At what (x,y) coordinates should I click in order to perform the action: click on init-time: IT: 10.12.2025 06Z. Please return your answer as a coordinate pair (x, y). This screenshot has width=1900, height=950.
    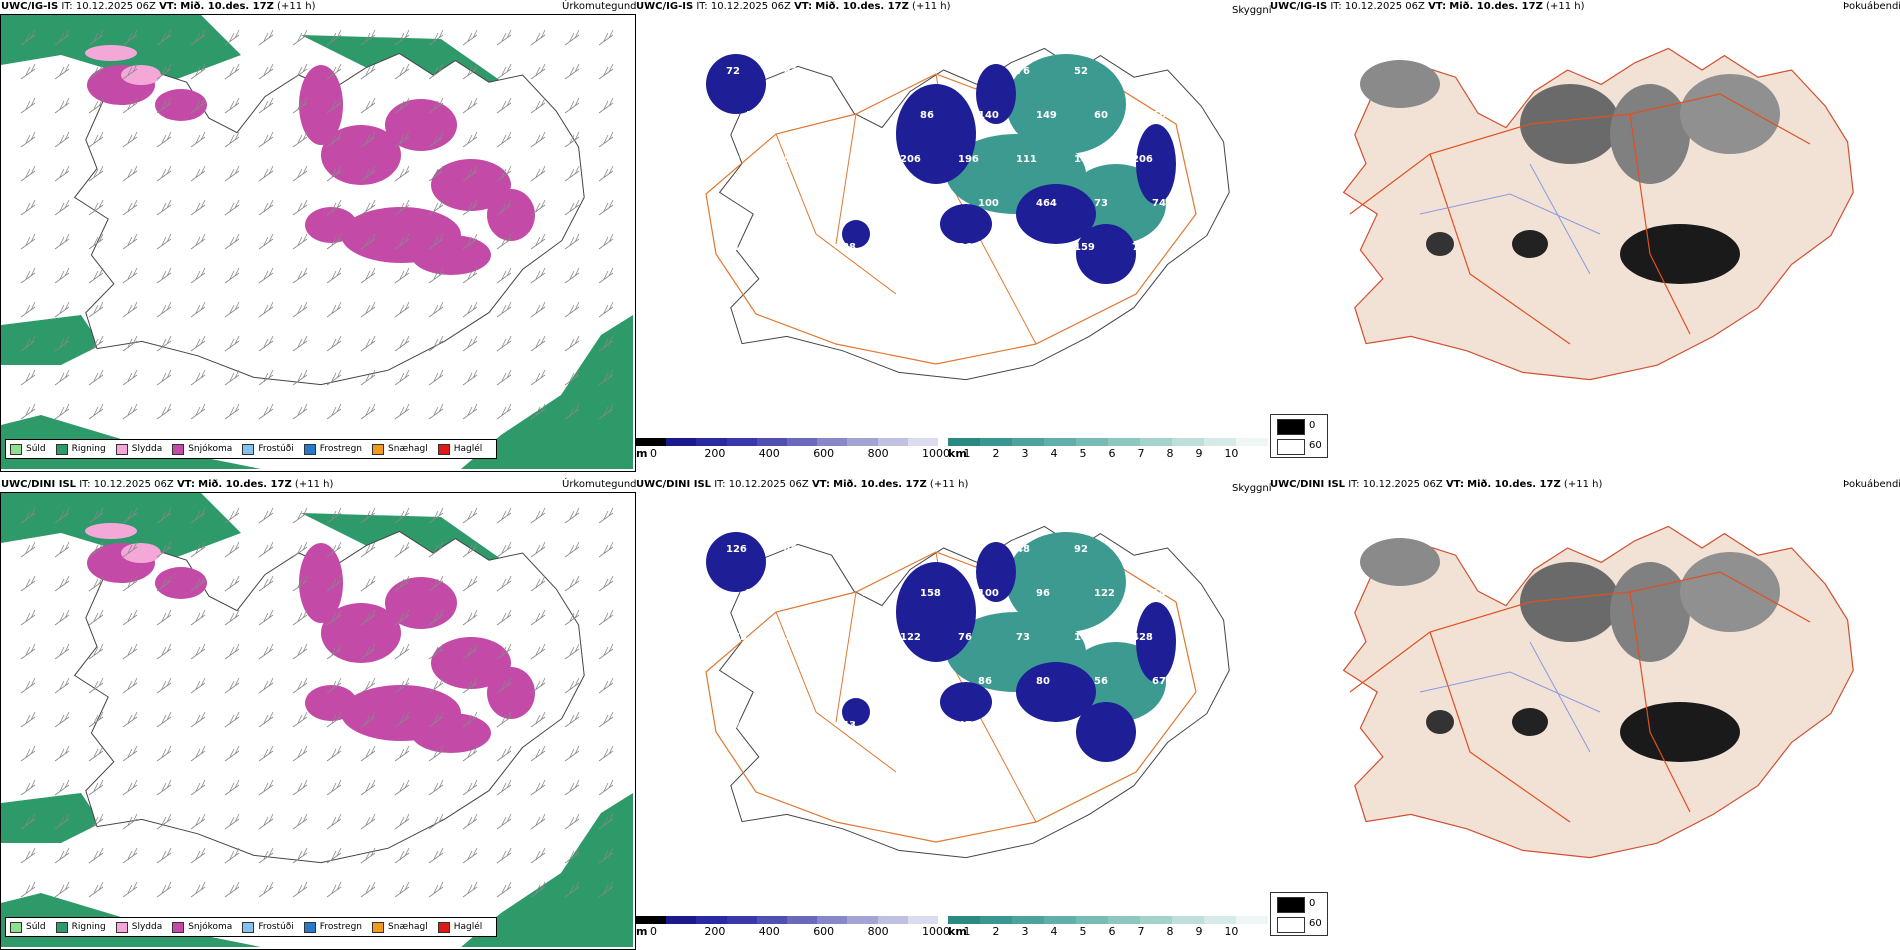
    Looking at the image, I should click on (743, 6).